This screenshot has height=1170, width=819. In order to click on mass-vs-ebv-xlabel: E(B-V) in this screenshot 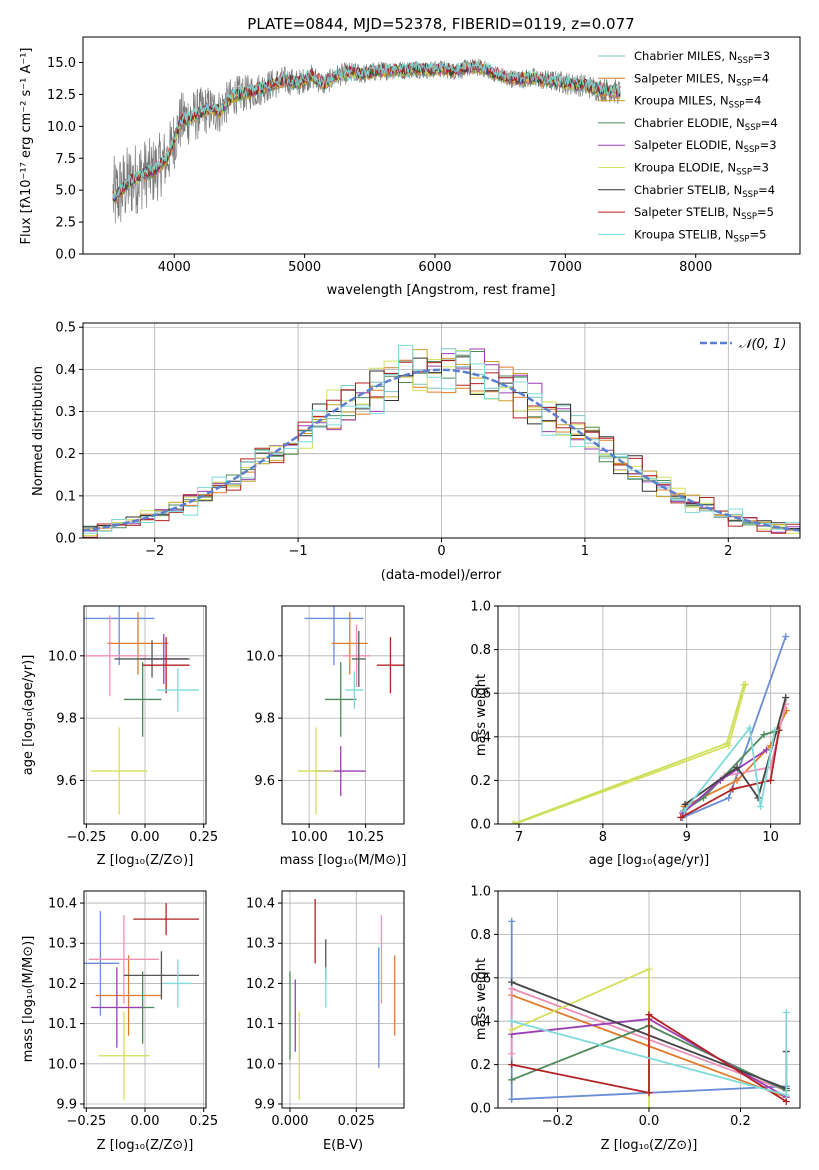, I will do `click(343, 1145)`.